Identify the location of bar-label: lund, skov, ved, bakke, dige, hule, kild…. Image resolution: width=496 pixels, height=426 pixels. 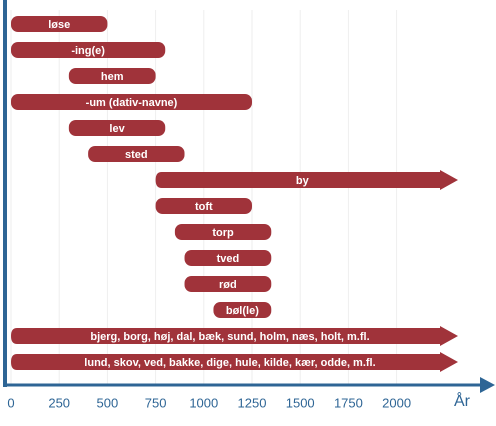
(229, 363).